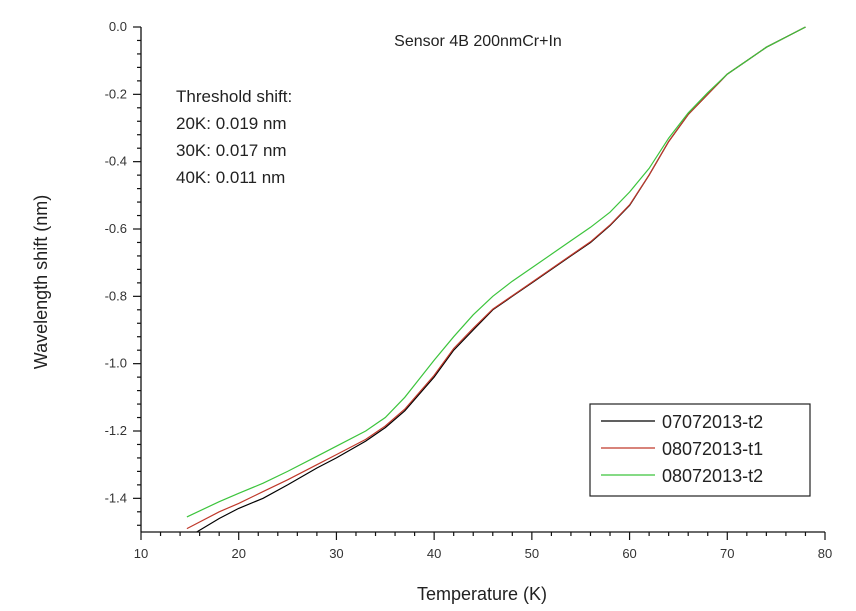 The image size is (856, 611). What do you see at coordinates (712, 449) in the screenshot?
I see `legend-label: 08072013-t1` at bounding box center [712, 449].